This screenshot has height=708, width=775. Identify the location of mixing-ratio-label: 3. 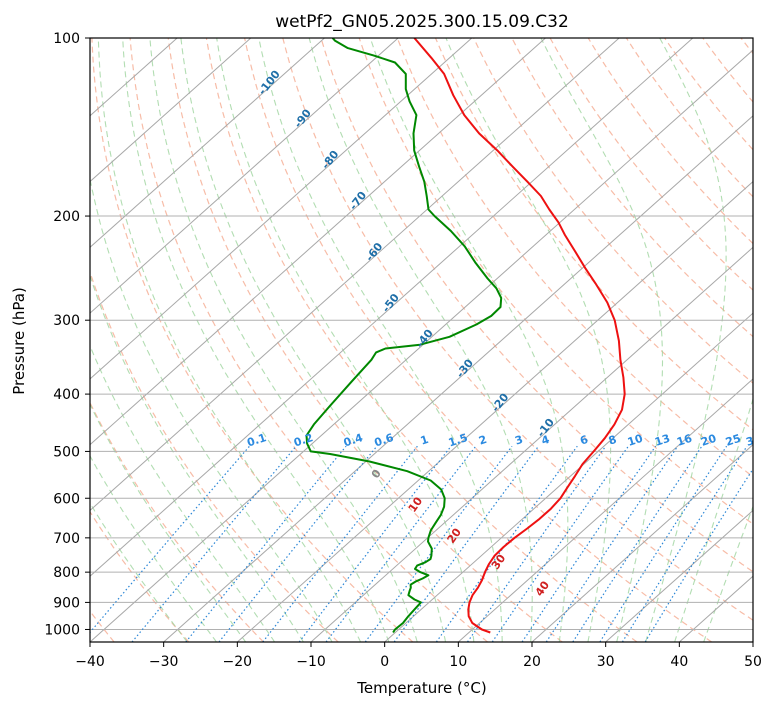
(518, 440).